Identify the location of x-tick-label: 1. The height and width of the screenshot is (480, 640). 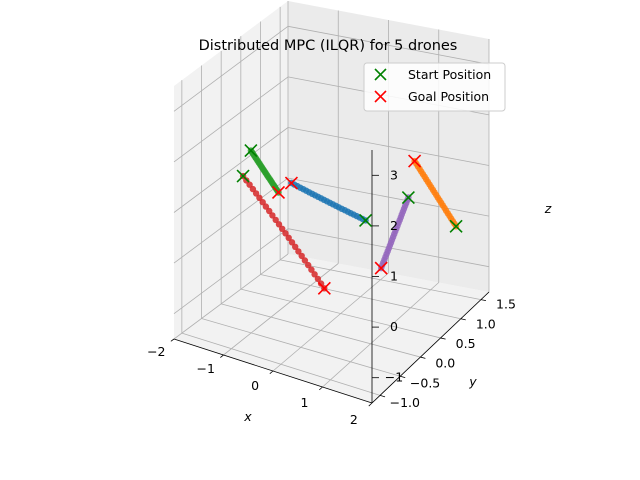
(305, 402).